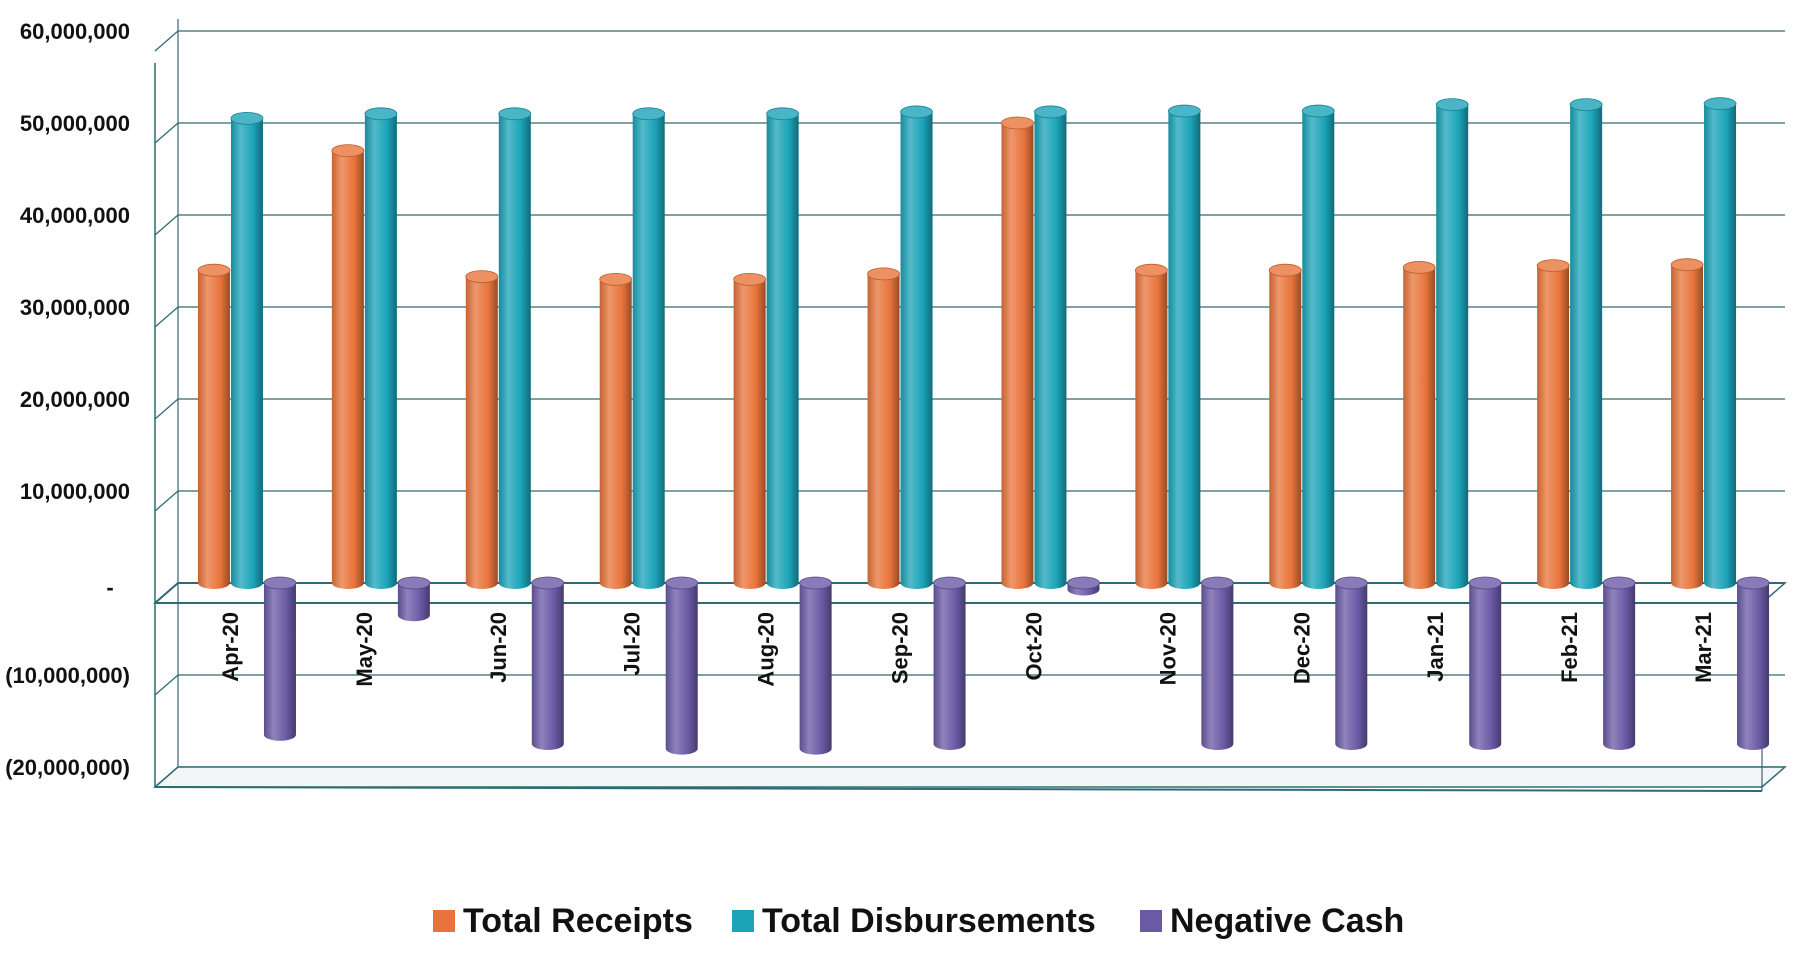 The image size is (1794, 970). Describe the element at coordinates (900, 648) in the screenshot. I see `x-tick-label: Sep-20` at that location.